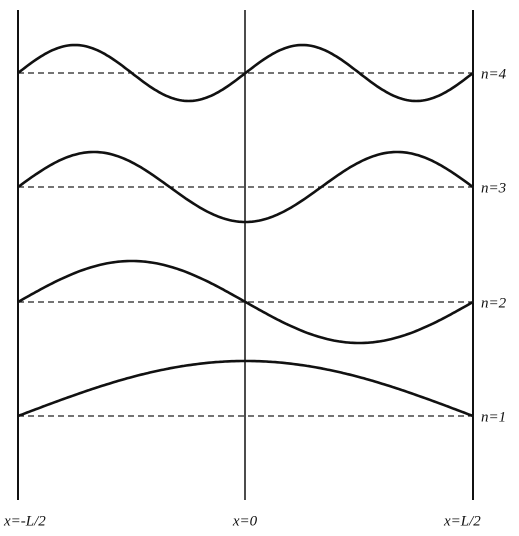 This screenshot has height=536, width=519. What do you see at coordinates (462, 521) in the screenshot?
I see `position-label: x=L/2` at bounding box center [462, 521].